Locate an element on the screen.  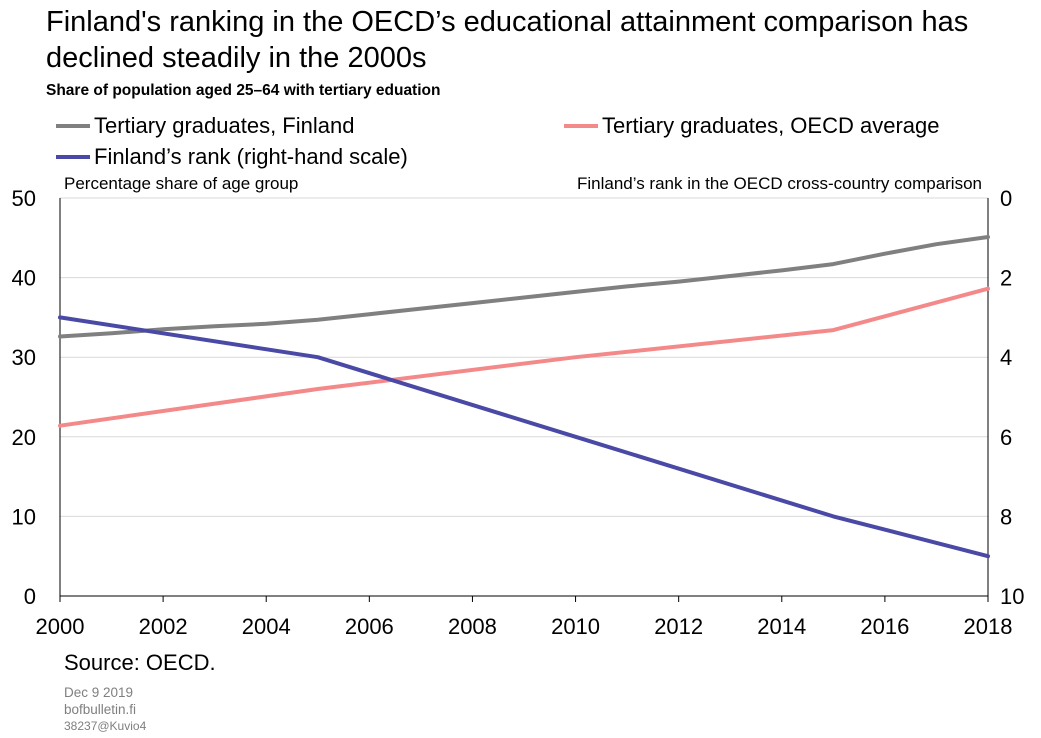
x-tick-label: 2004 is located at coordinates (266, 626).